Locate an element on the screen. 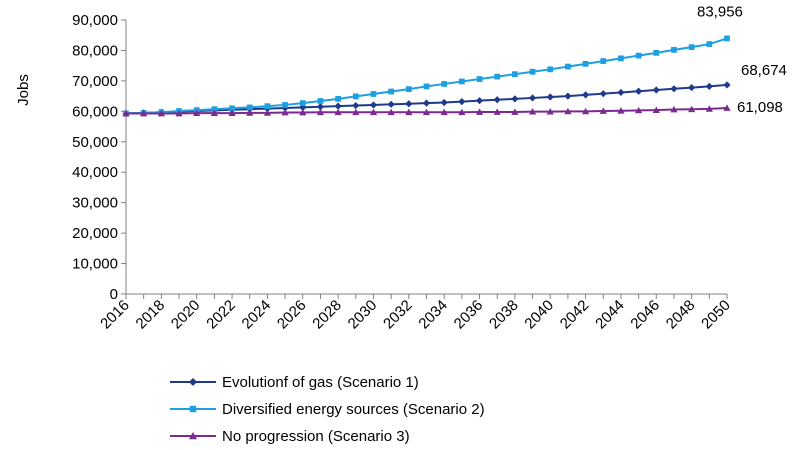  legend-item: No progression (Scenario 3) is located at coordinates (290, 436).